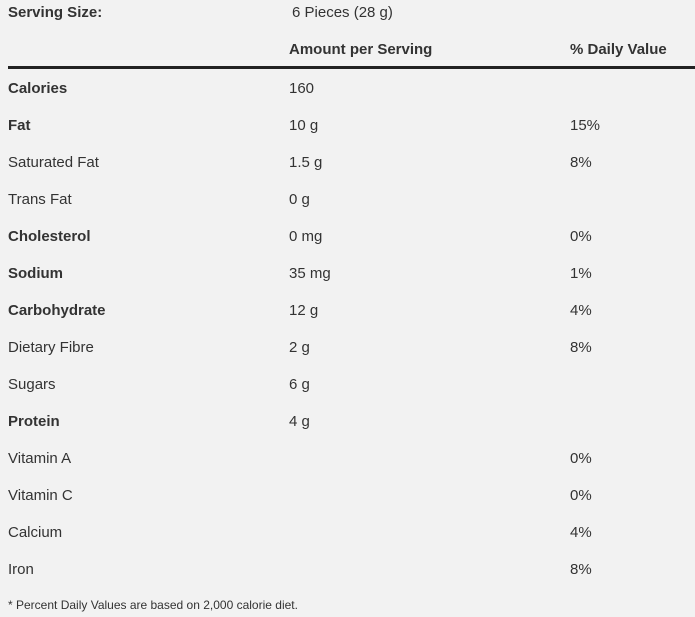 The height and width of the screenshot is (617, 695). Describe the element at coordinates (310, 273) in the screenshot. I see `nutrient-amount: 35 mg` at that location.